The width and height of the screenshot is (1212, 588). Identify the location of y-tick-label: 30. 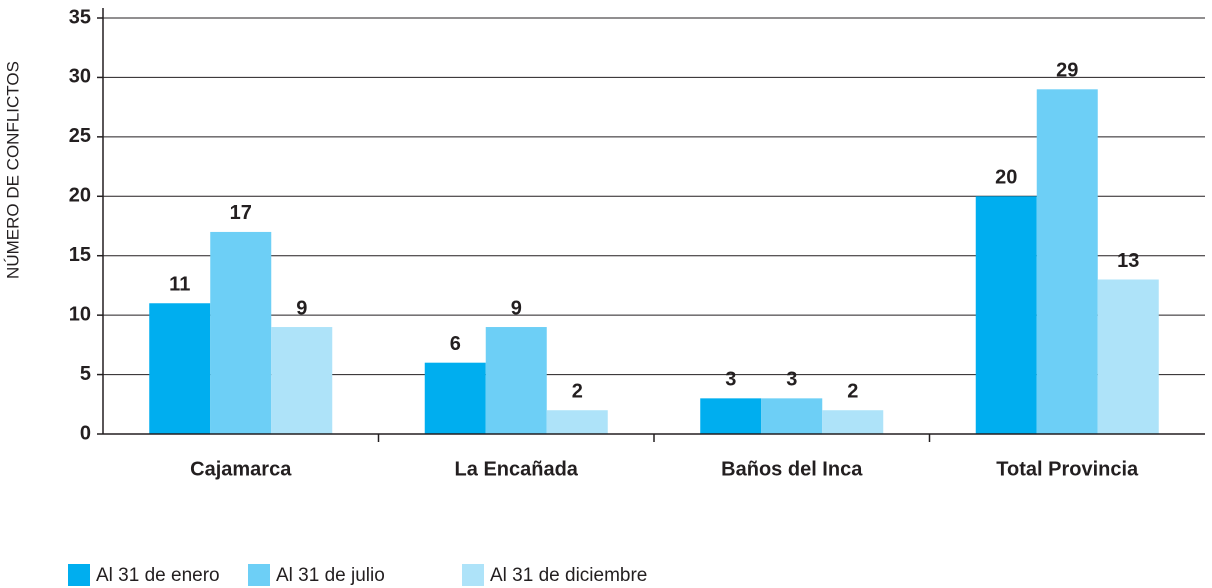
(80, 77).